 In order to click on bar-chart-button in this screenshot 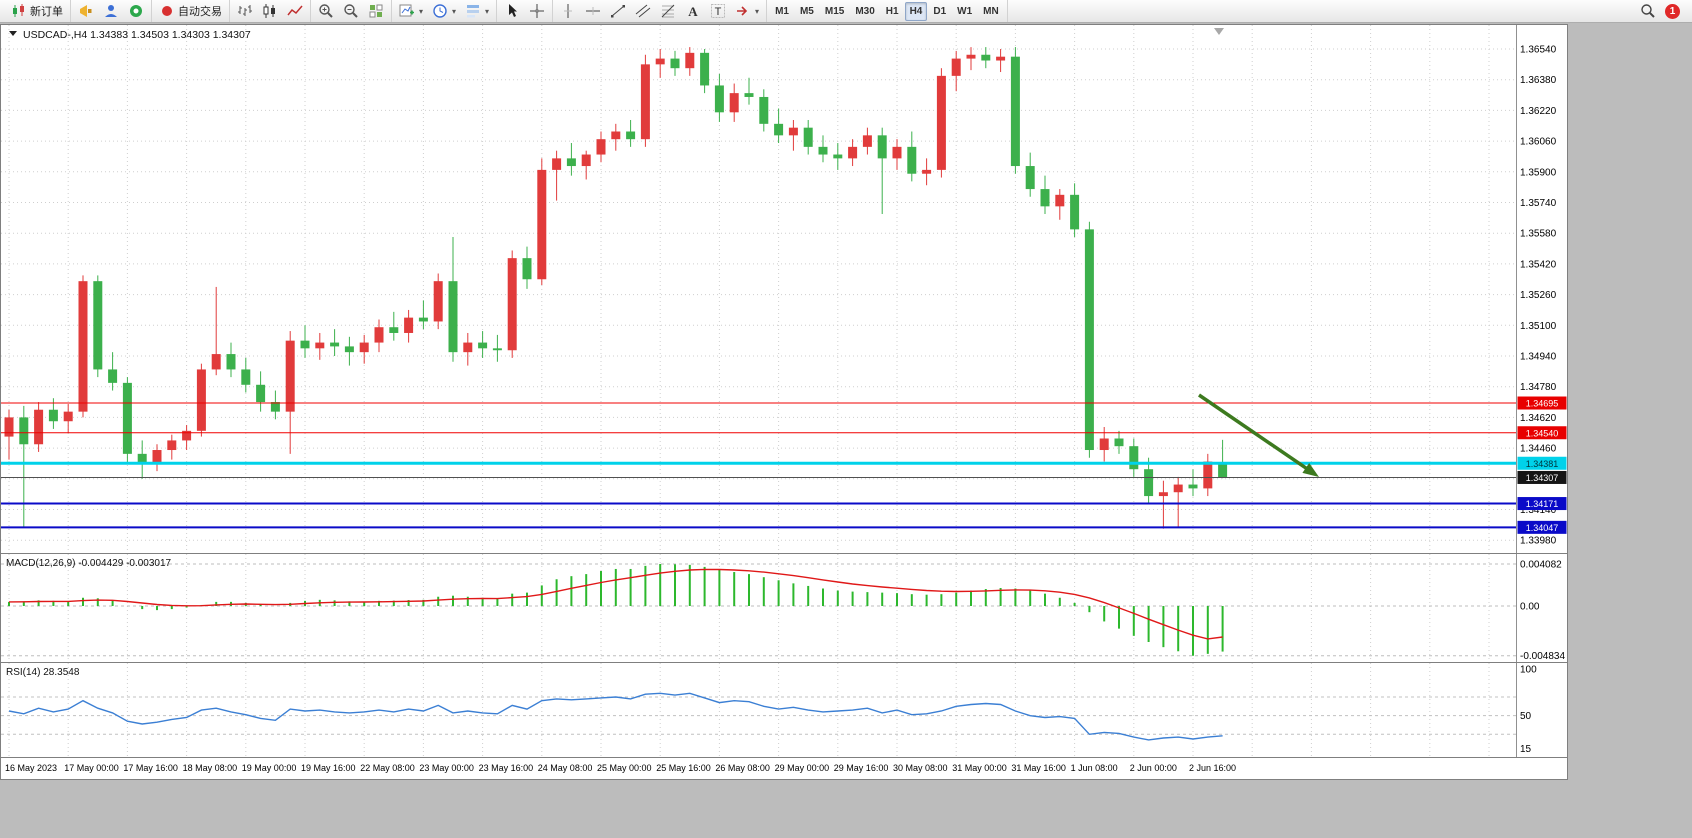, I will do `click(245, 11)`.